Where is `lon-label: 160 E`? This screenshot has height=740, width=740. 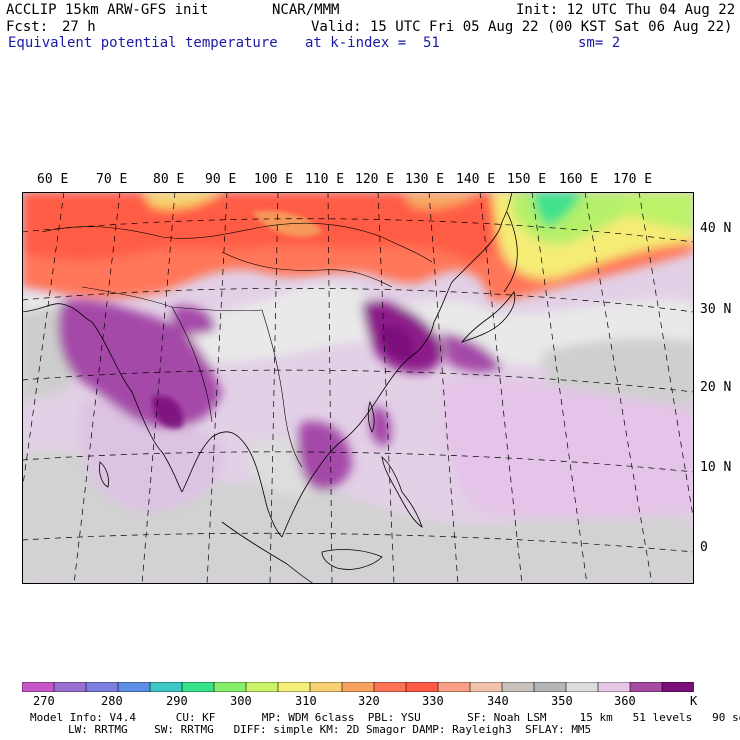 lon-label: 160 E is located at coordinates (579, 179).